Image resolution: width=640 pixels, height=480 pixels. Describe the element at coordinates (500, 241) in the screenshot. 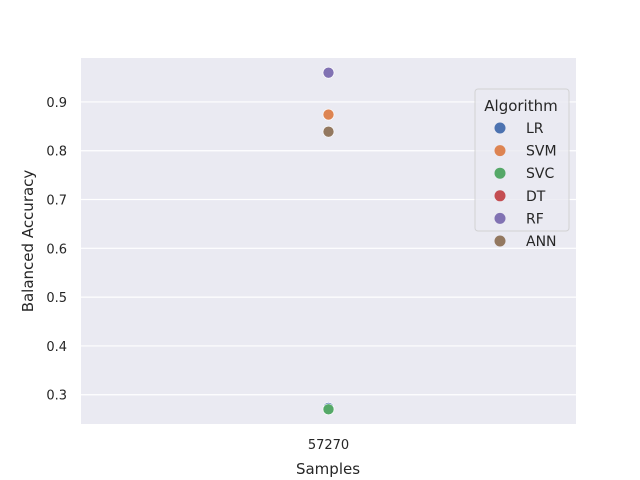

I see `legend-marker-ann` at that location.